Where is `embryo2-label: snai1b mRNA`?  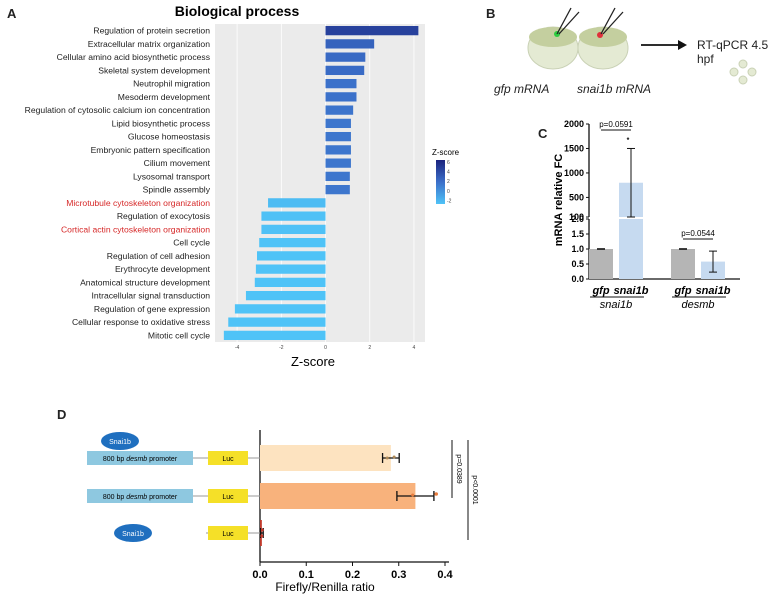
embryo2-label: snai1b mRNA is located at coordinates (614, 89).